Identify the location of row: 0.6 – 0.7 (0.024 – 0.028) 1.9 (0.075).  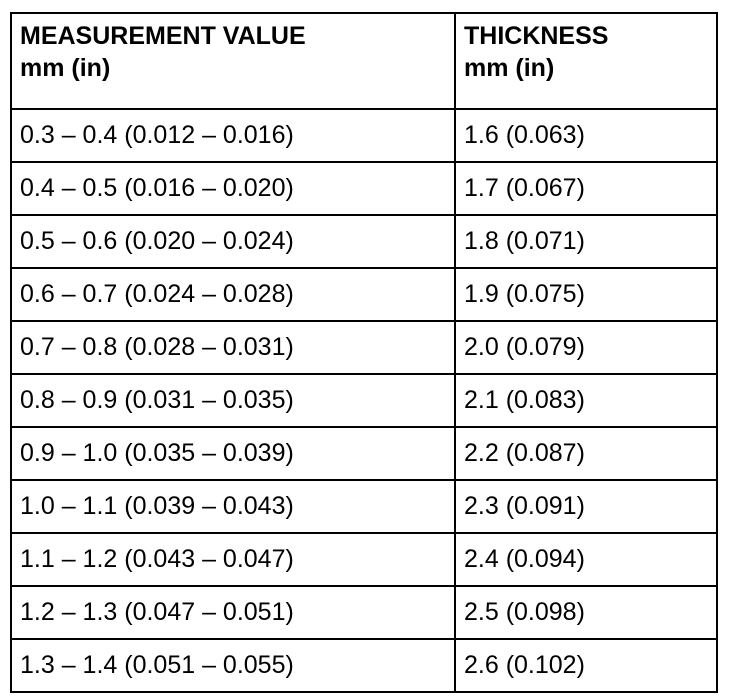
(364, 294).